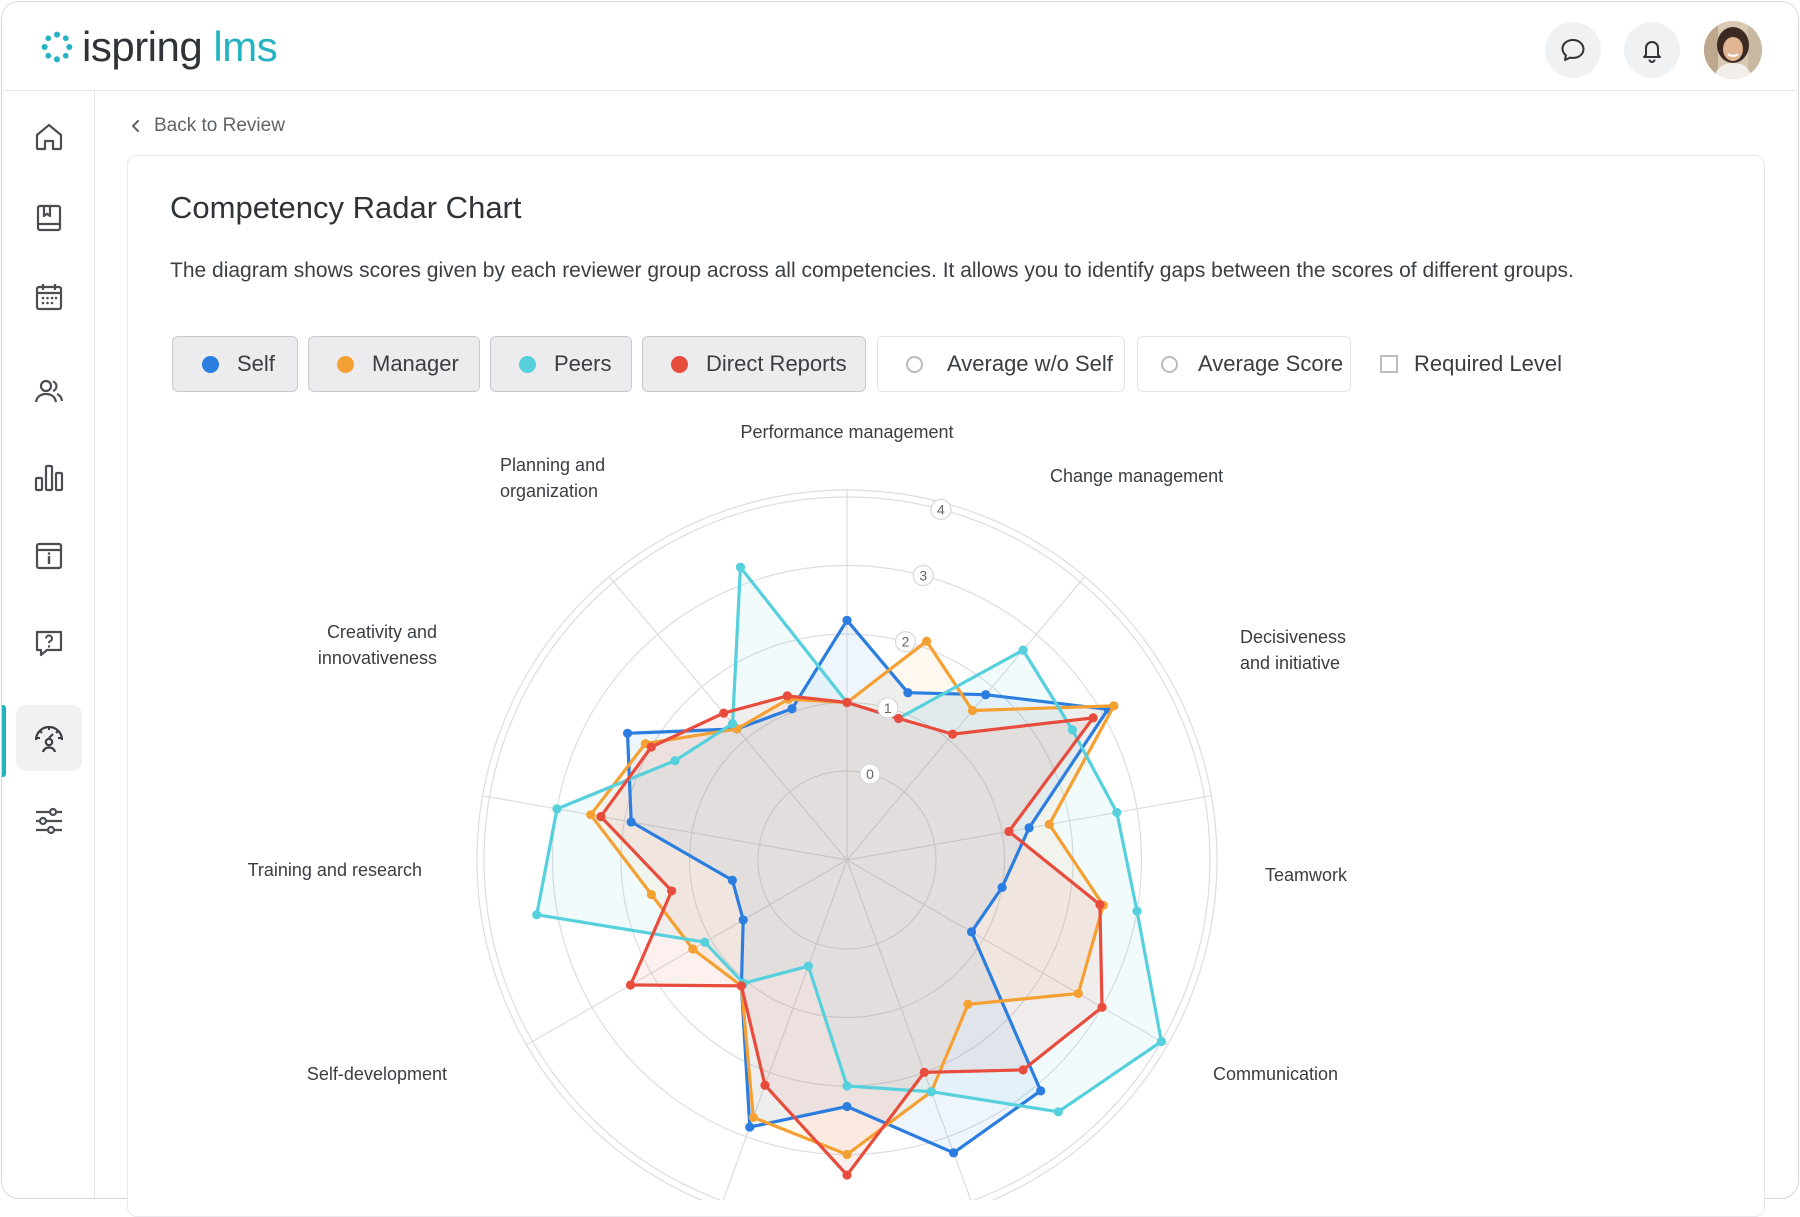 This screenshot has height=1217, width=1800. I want to click on book-icon, so click(49, 218).